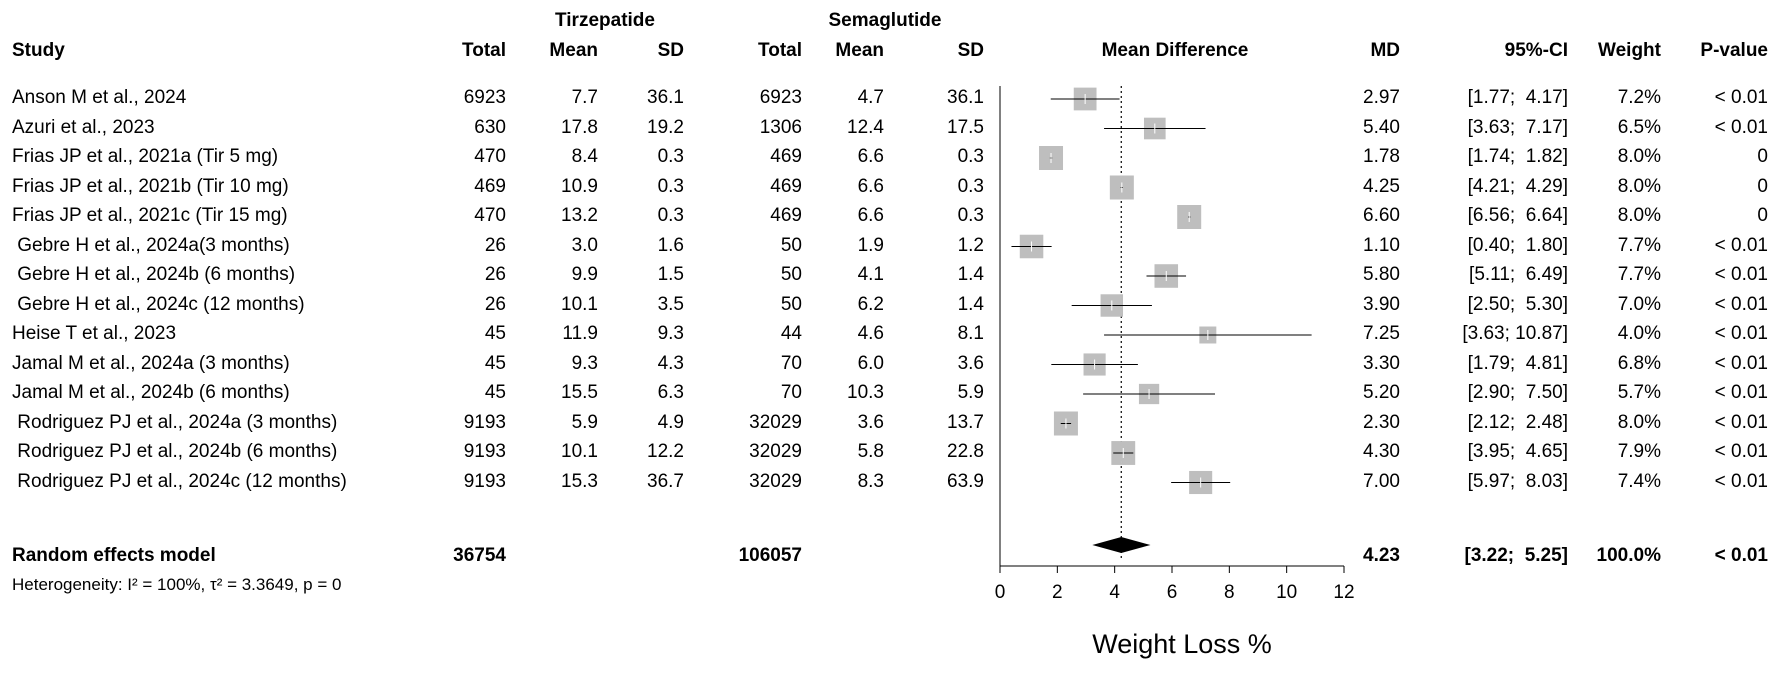 The width and height of the screenshot is (1772, 680). What do you see at coordinates (665, 127) in the screenshot?
I see `t-sd: 19.2` at bounding box center [665, 127].